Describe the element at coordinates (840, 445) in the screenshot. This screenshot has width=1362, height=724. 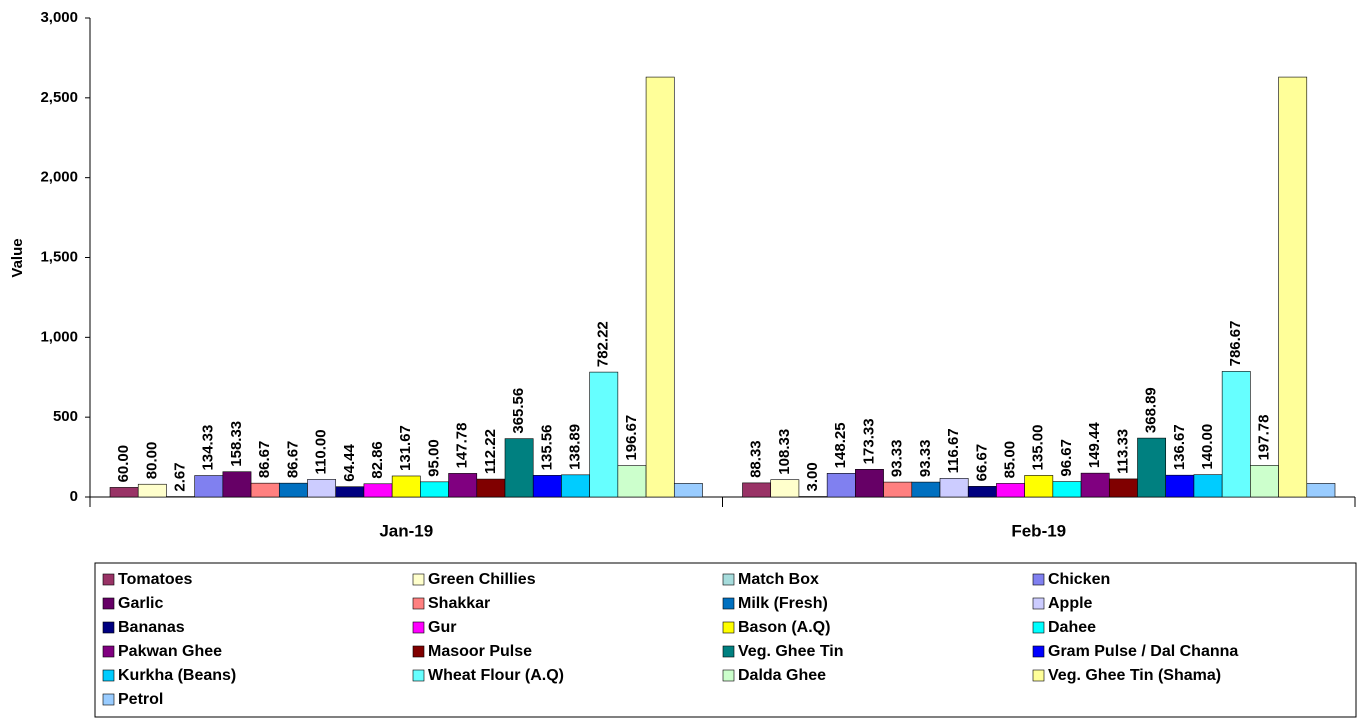
I see `data-label: 148.25` at that location.